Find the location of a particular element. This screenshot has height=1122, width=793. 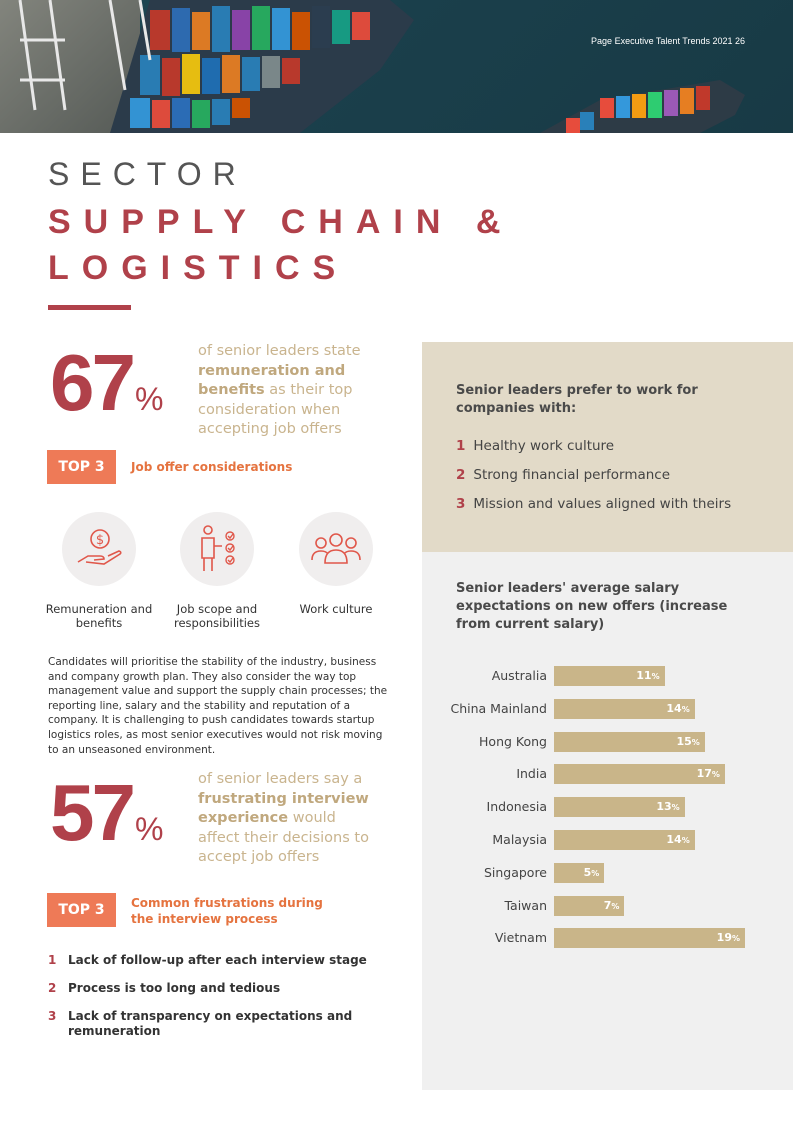

container-ship-illustration is located at coordinates (372, 66).